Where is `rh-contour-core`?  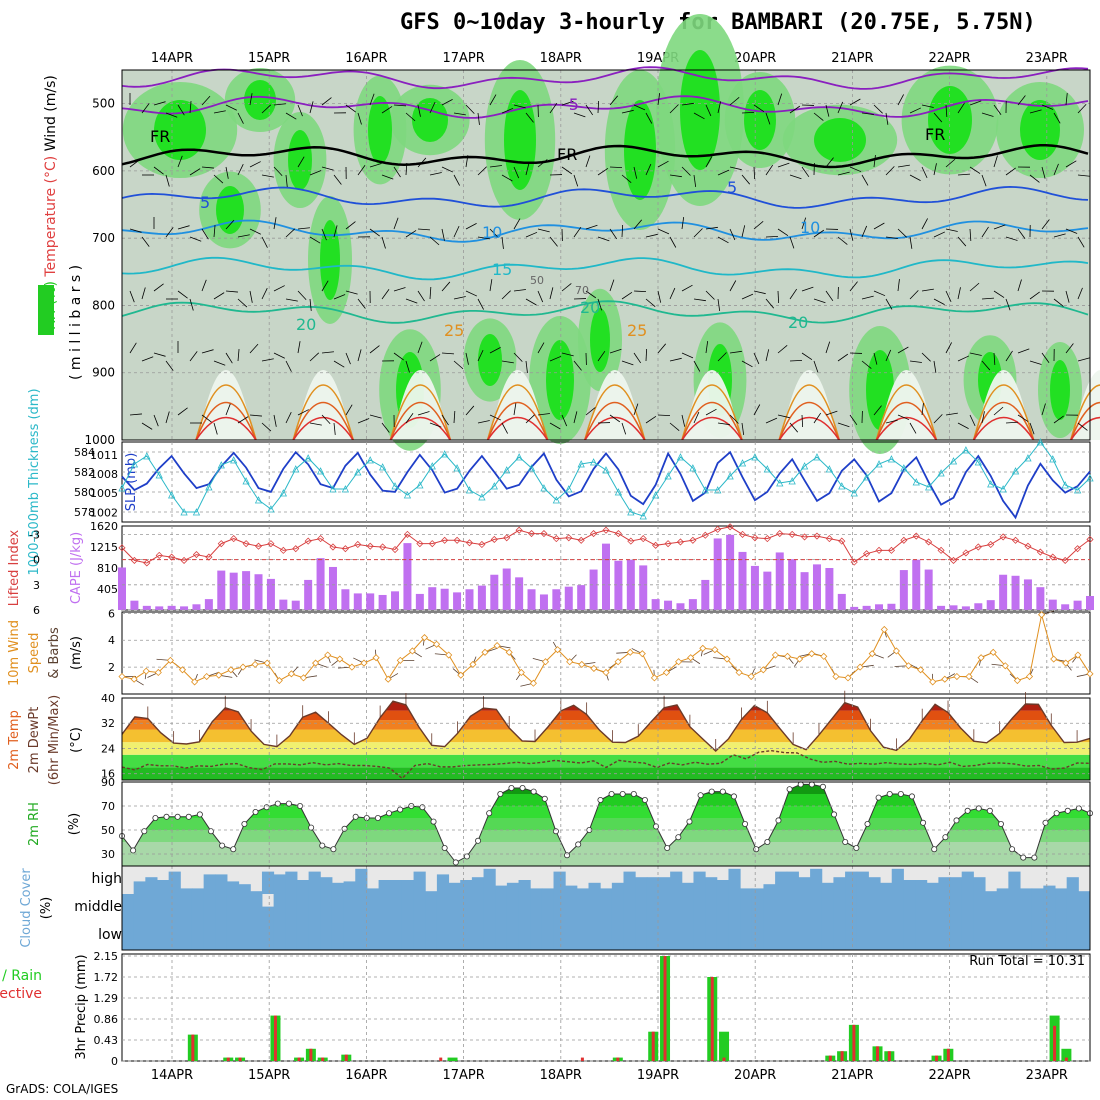 rh-contour-core is located at coordinates (430, 120).